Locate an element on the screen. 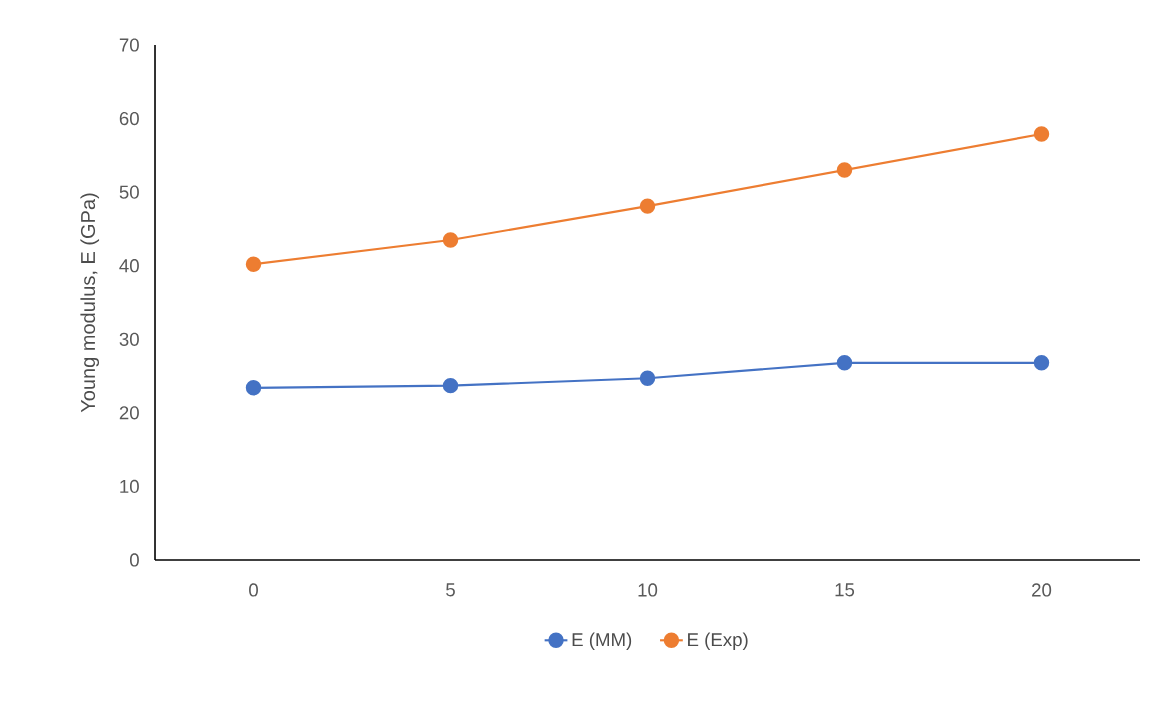 The height and width of the screenshot is (706, 1170). x-tick-label: 15 is located at coordinates (845, 590).